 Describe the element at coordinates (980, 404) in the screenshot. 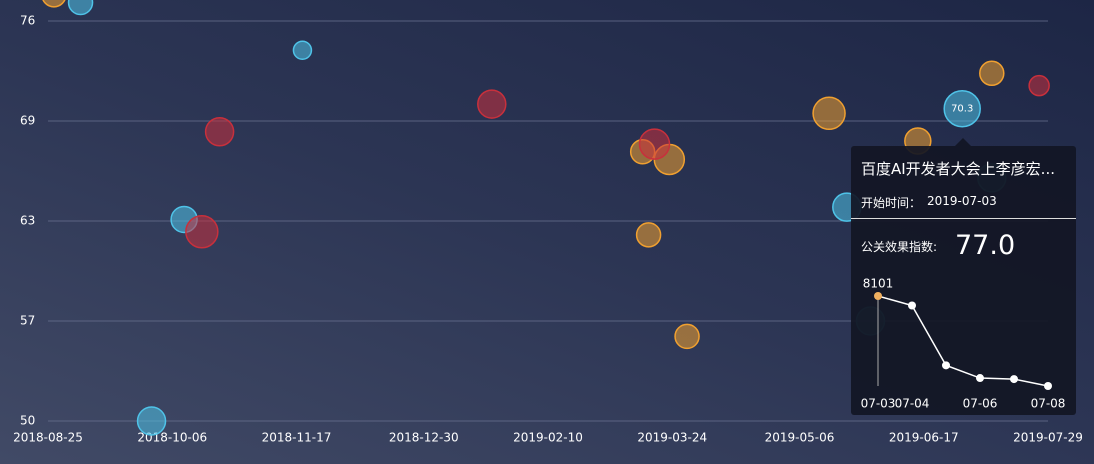

I see `spark-x-label: 07-06` at that location.